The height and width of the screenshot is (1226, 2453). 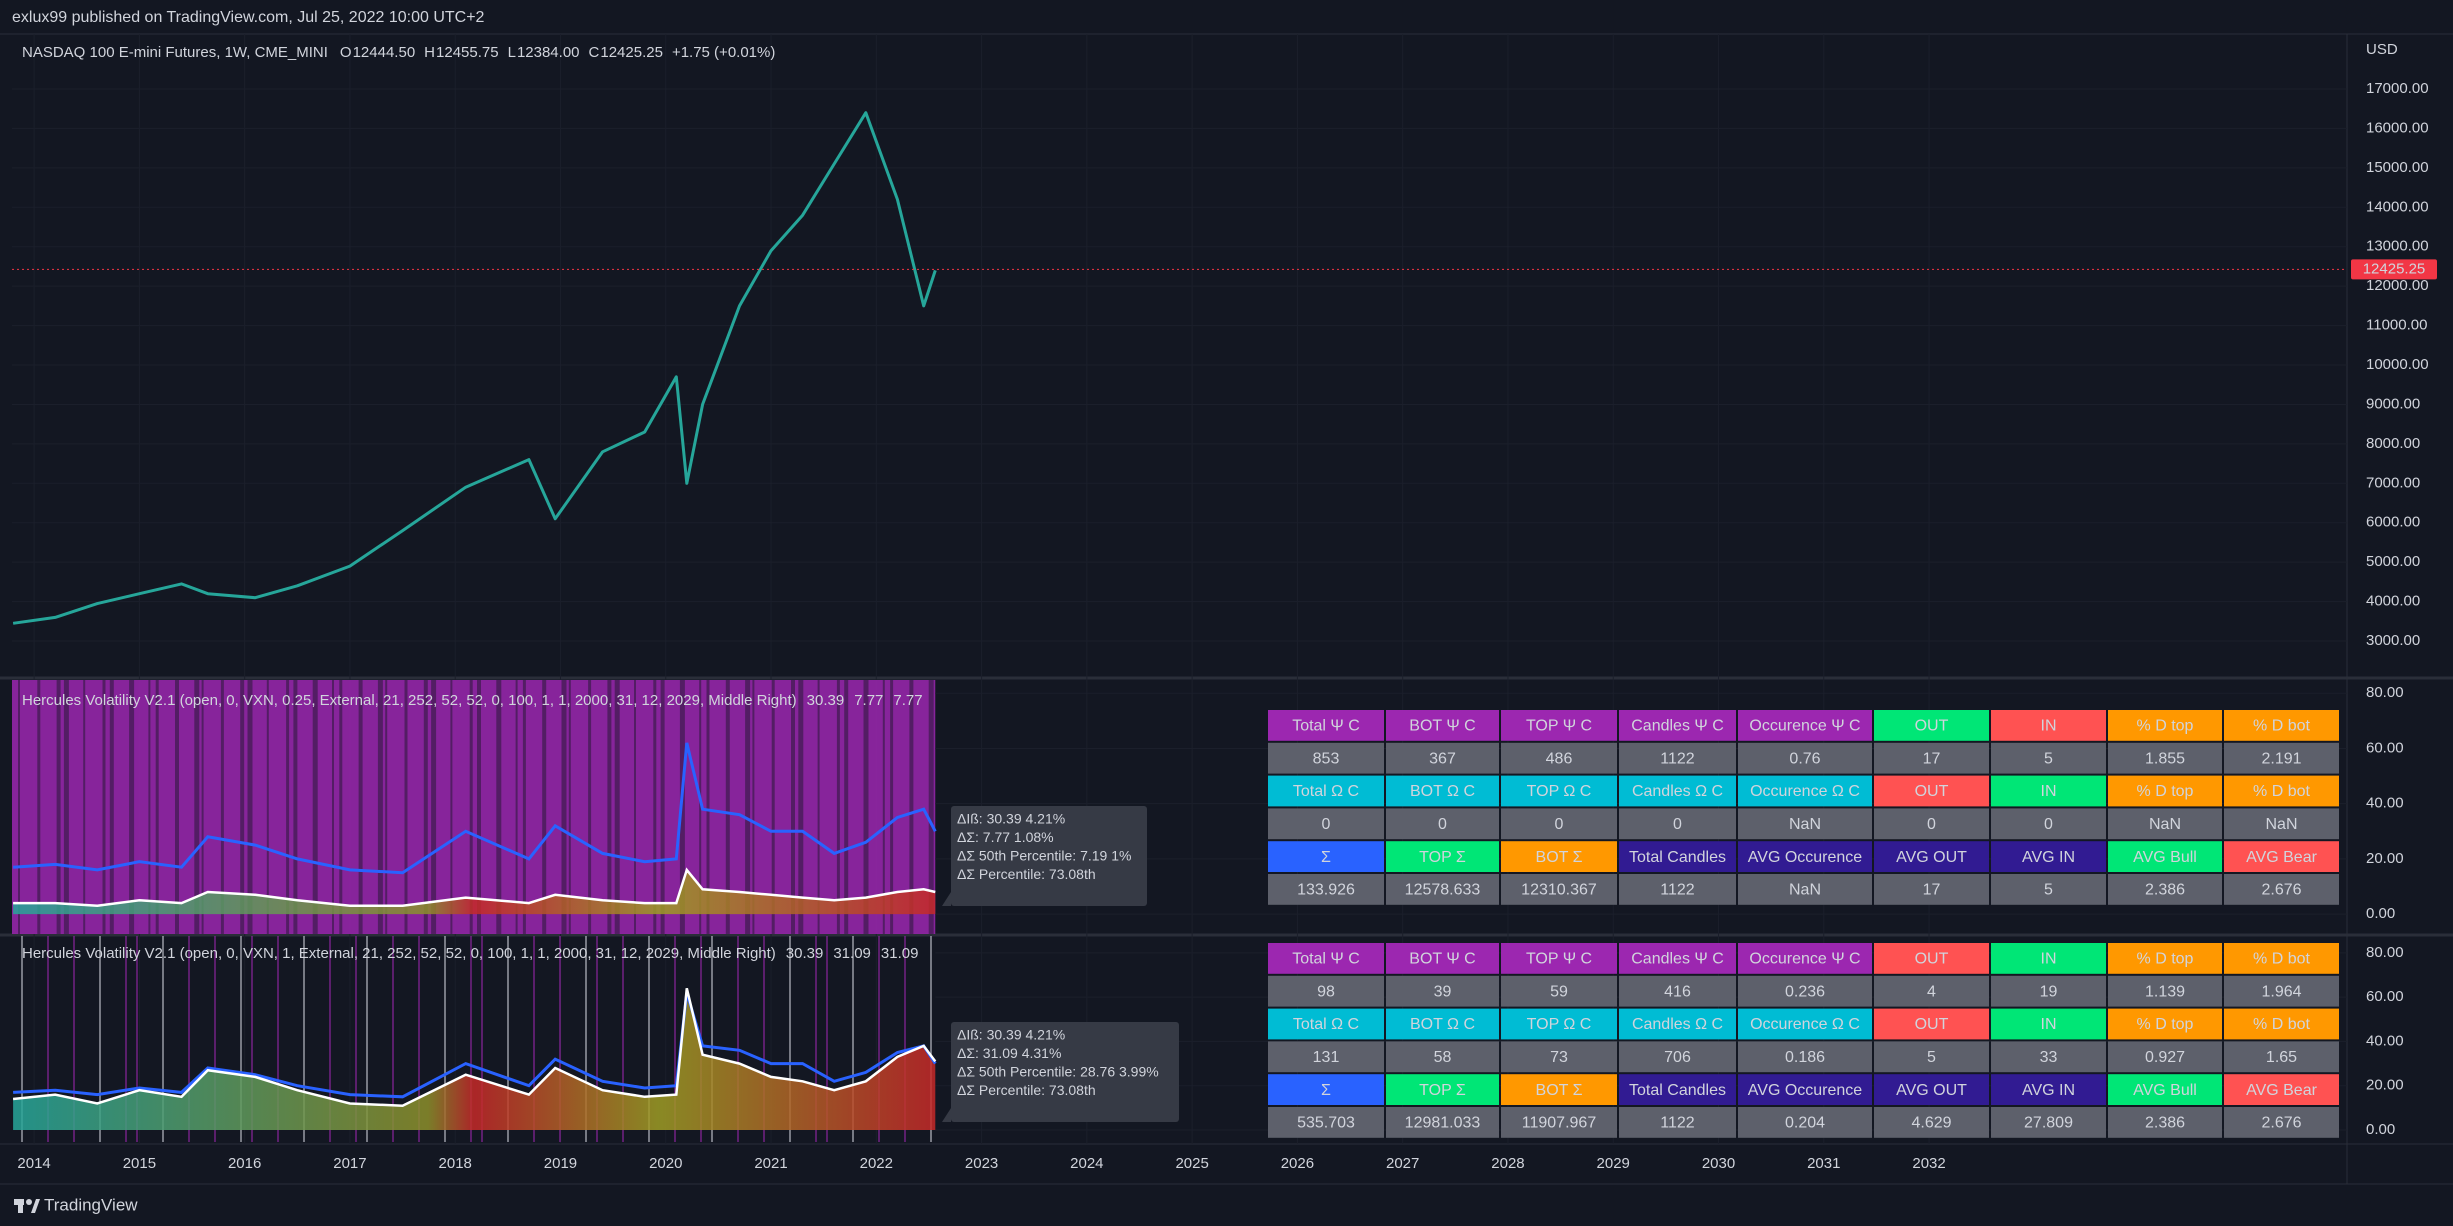 What do you see at coordinates (1928, 1163) in the screenshot?
I see `time-tick-label: 2032` at bounding box center [1928, 1163].